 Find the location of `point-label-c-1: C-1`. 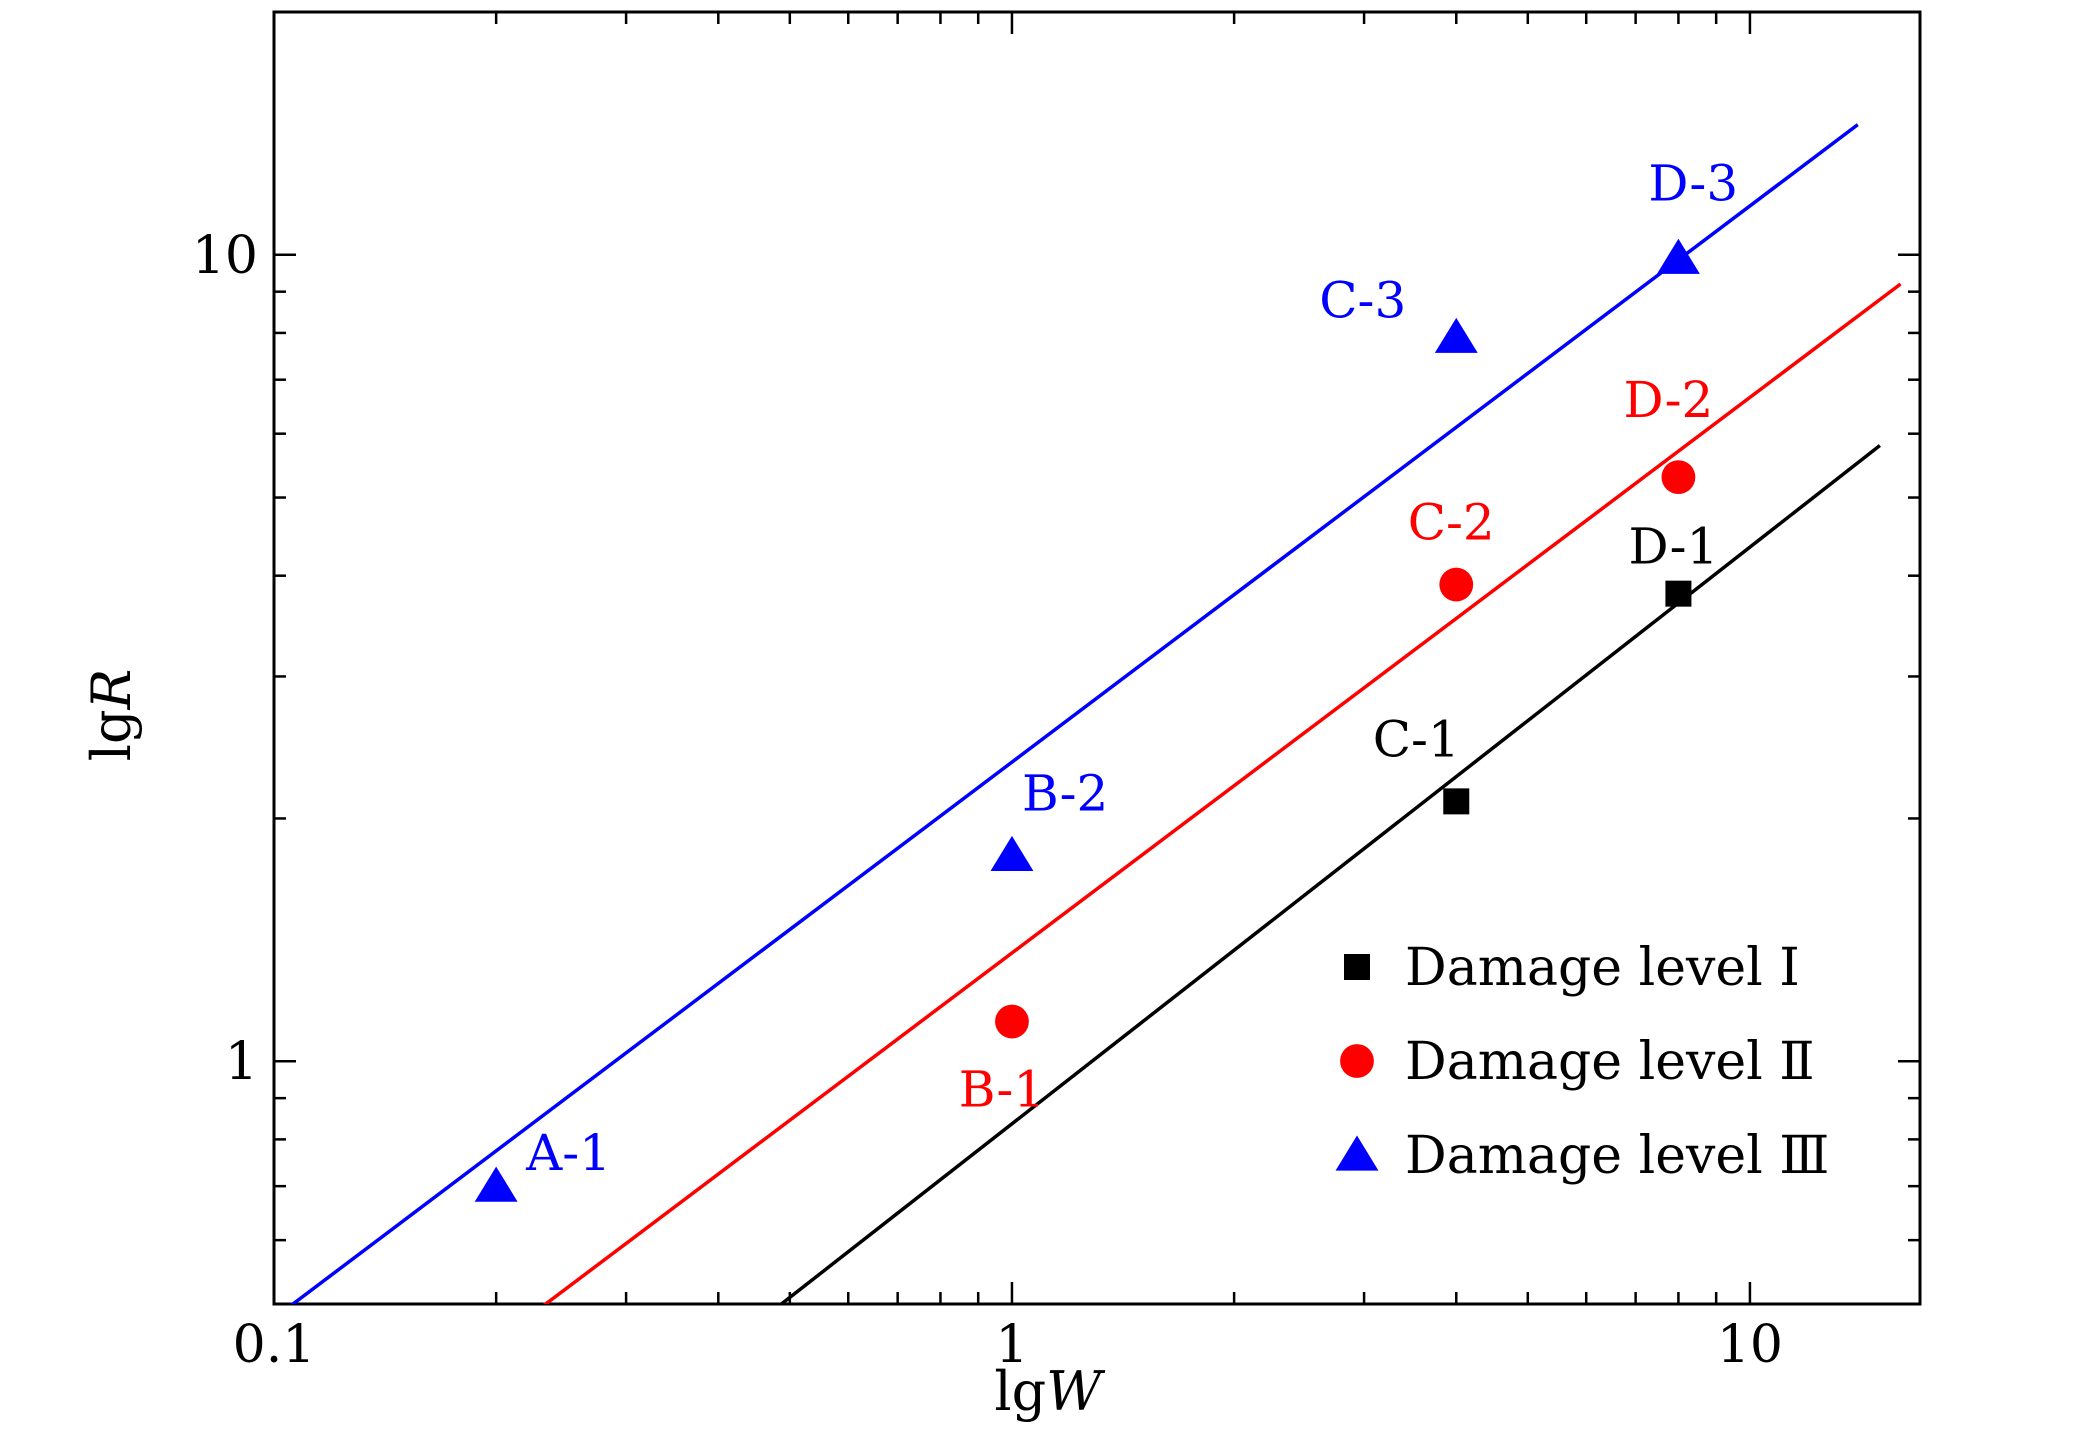

point-label-c-1: C-1 is located at coordinates (1416, 739).